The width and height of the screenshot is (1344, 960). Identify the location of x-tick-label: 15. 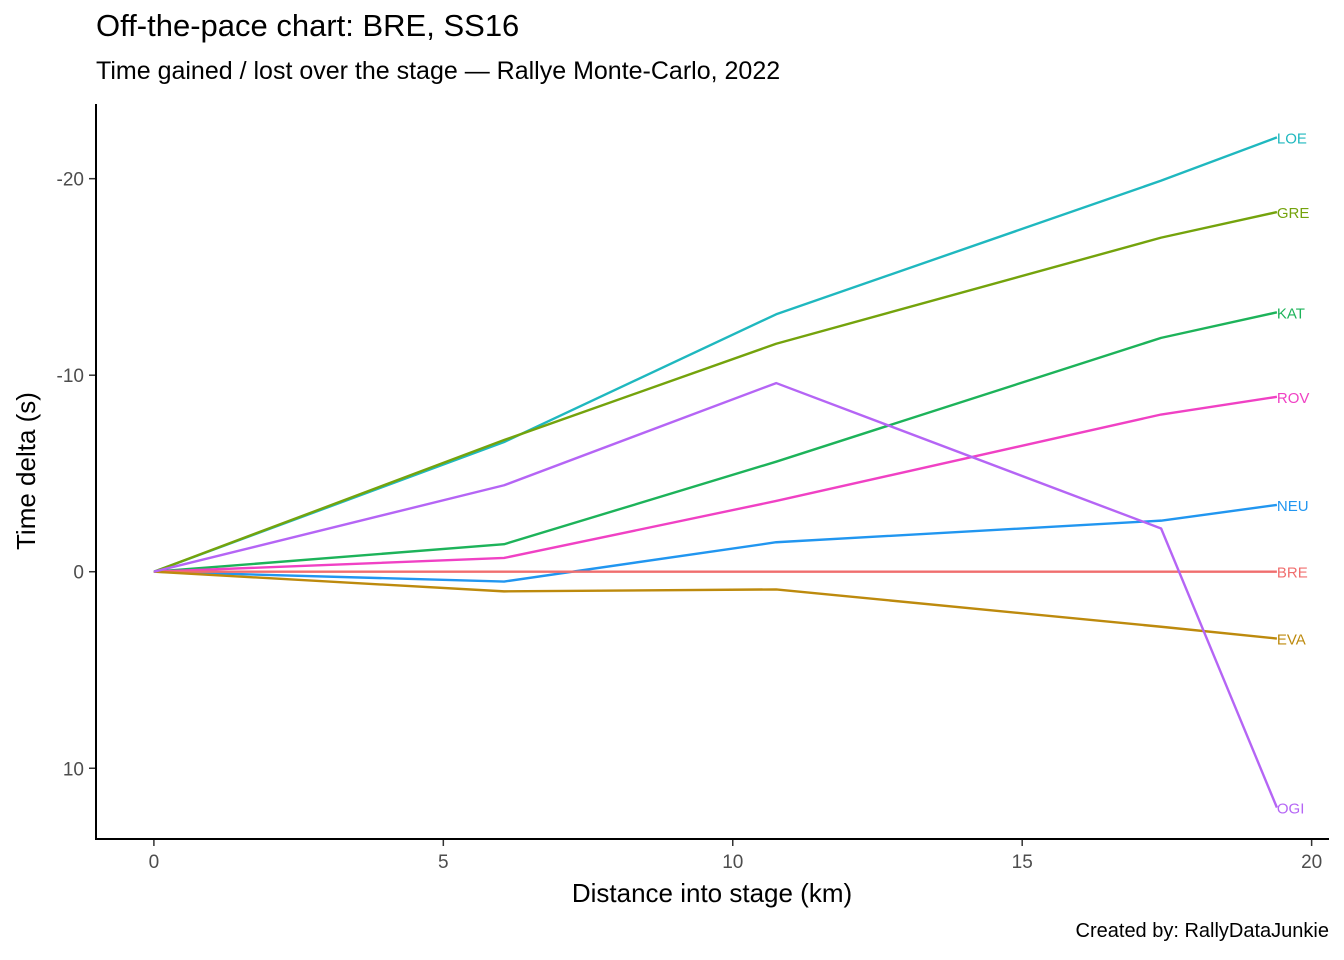
(1022, 862).